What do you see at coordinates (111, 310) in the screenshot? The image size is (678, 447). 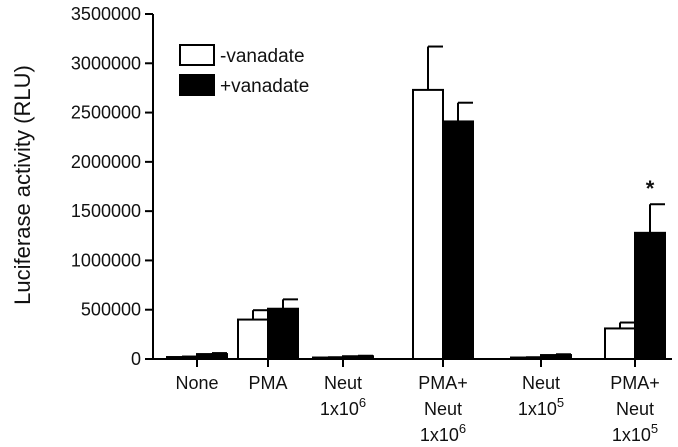 I see `y-tick-label: 500000` at bounding box center [111, 310].